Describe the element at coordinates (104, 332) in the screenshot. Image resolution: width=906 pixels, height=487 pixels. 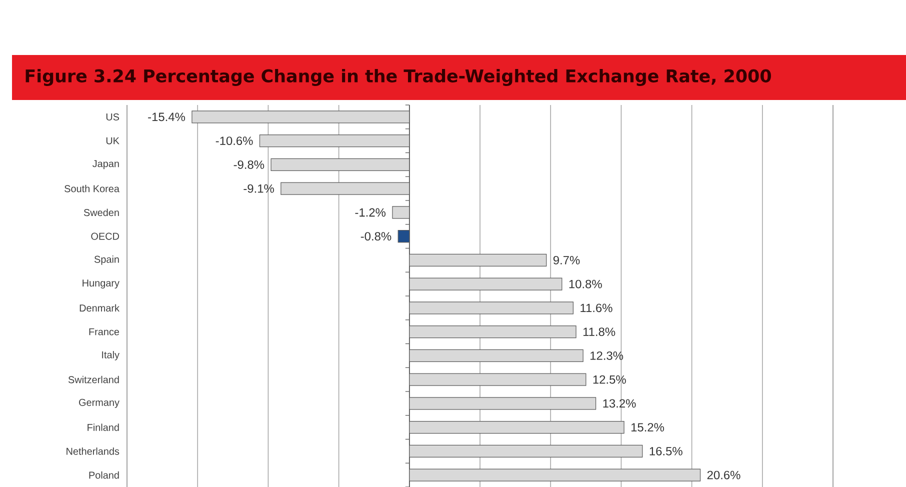
I see `y-tick-label: France` at that location.